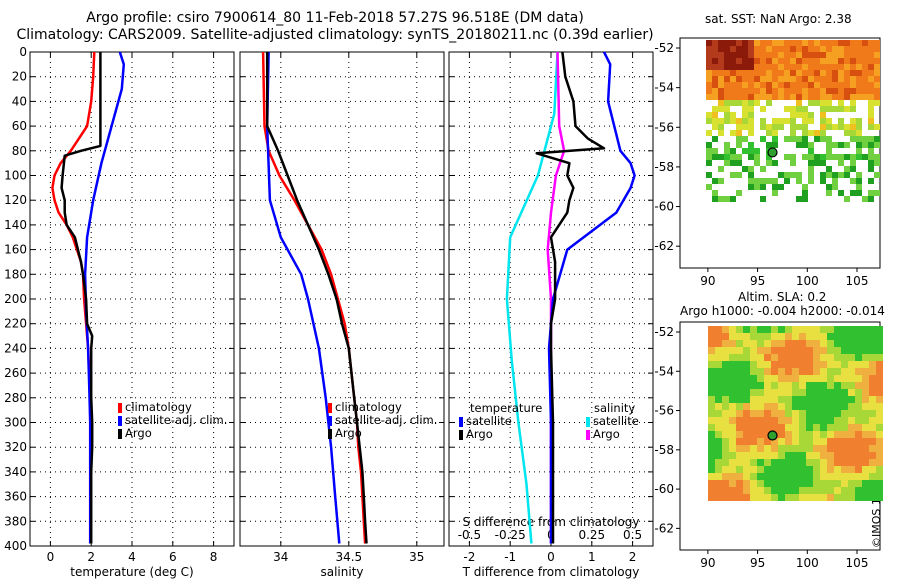 This screenshot has height=580, width=900. Describe the element at coordinates (614, 408) in the screenshot. I see `difference-legend-sal-header: salinity` at that location.